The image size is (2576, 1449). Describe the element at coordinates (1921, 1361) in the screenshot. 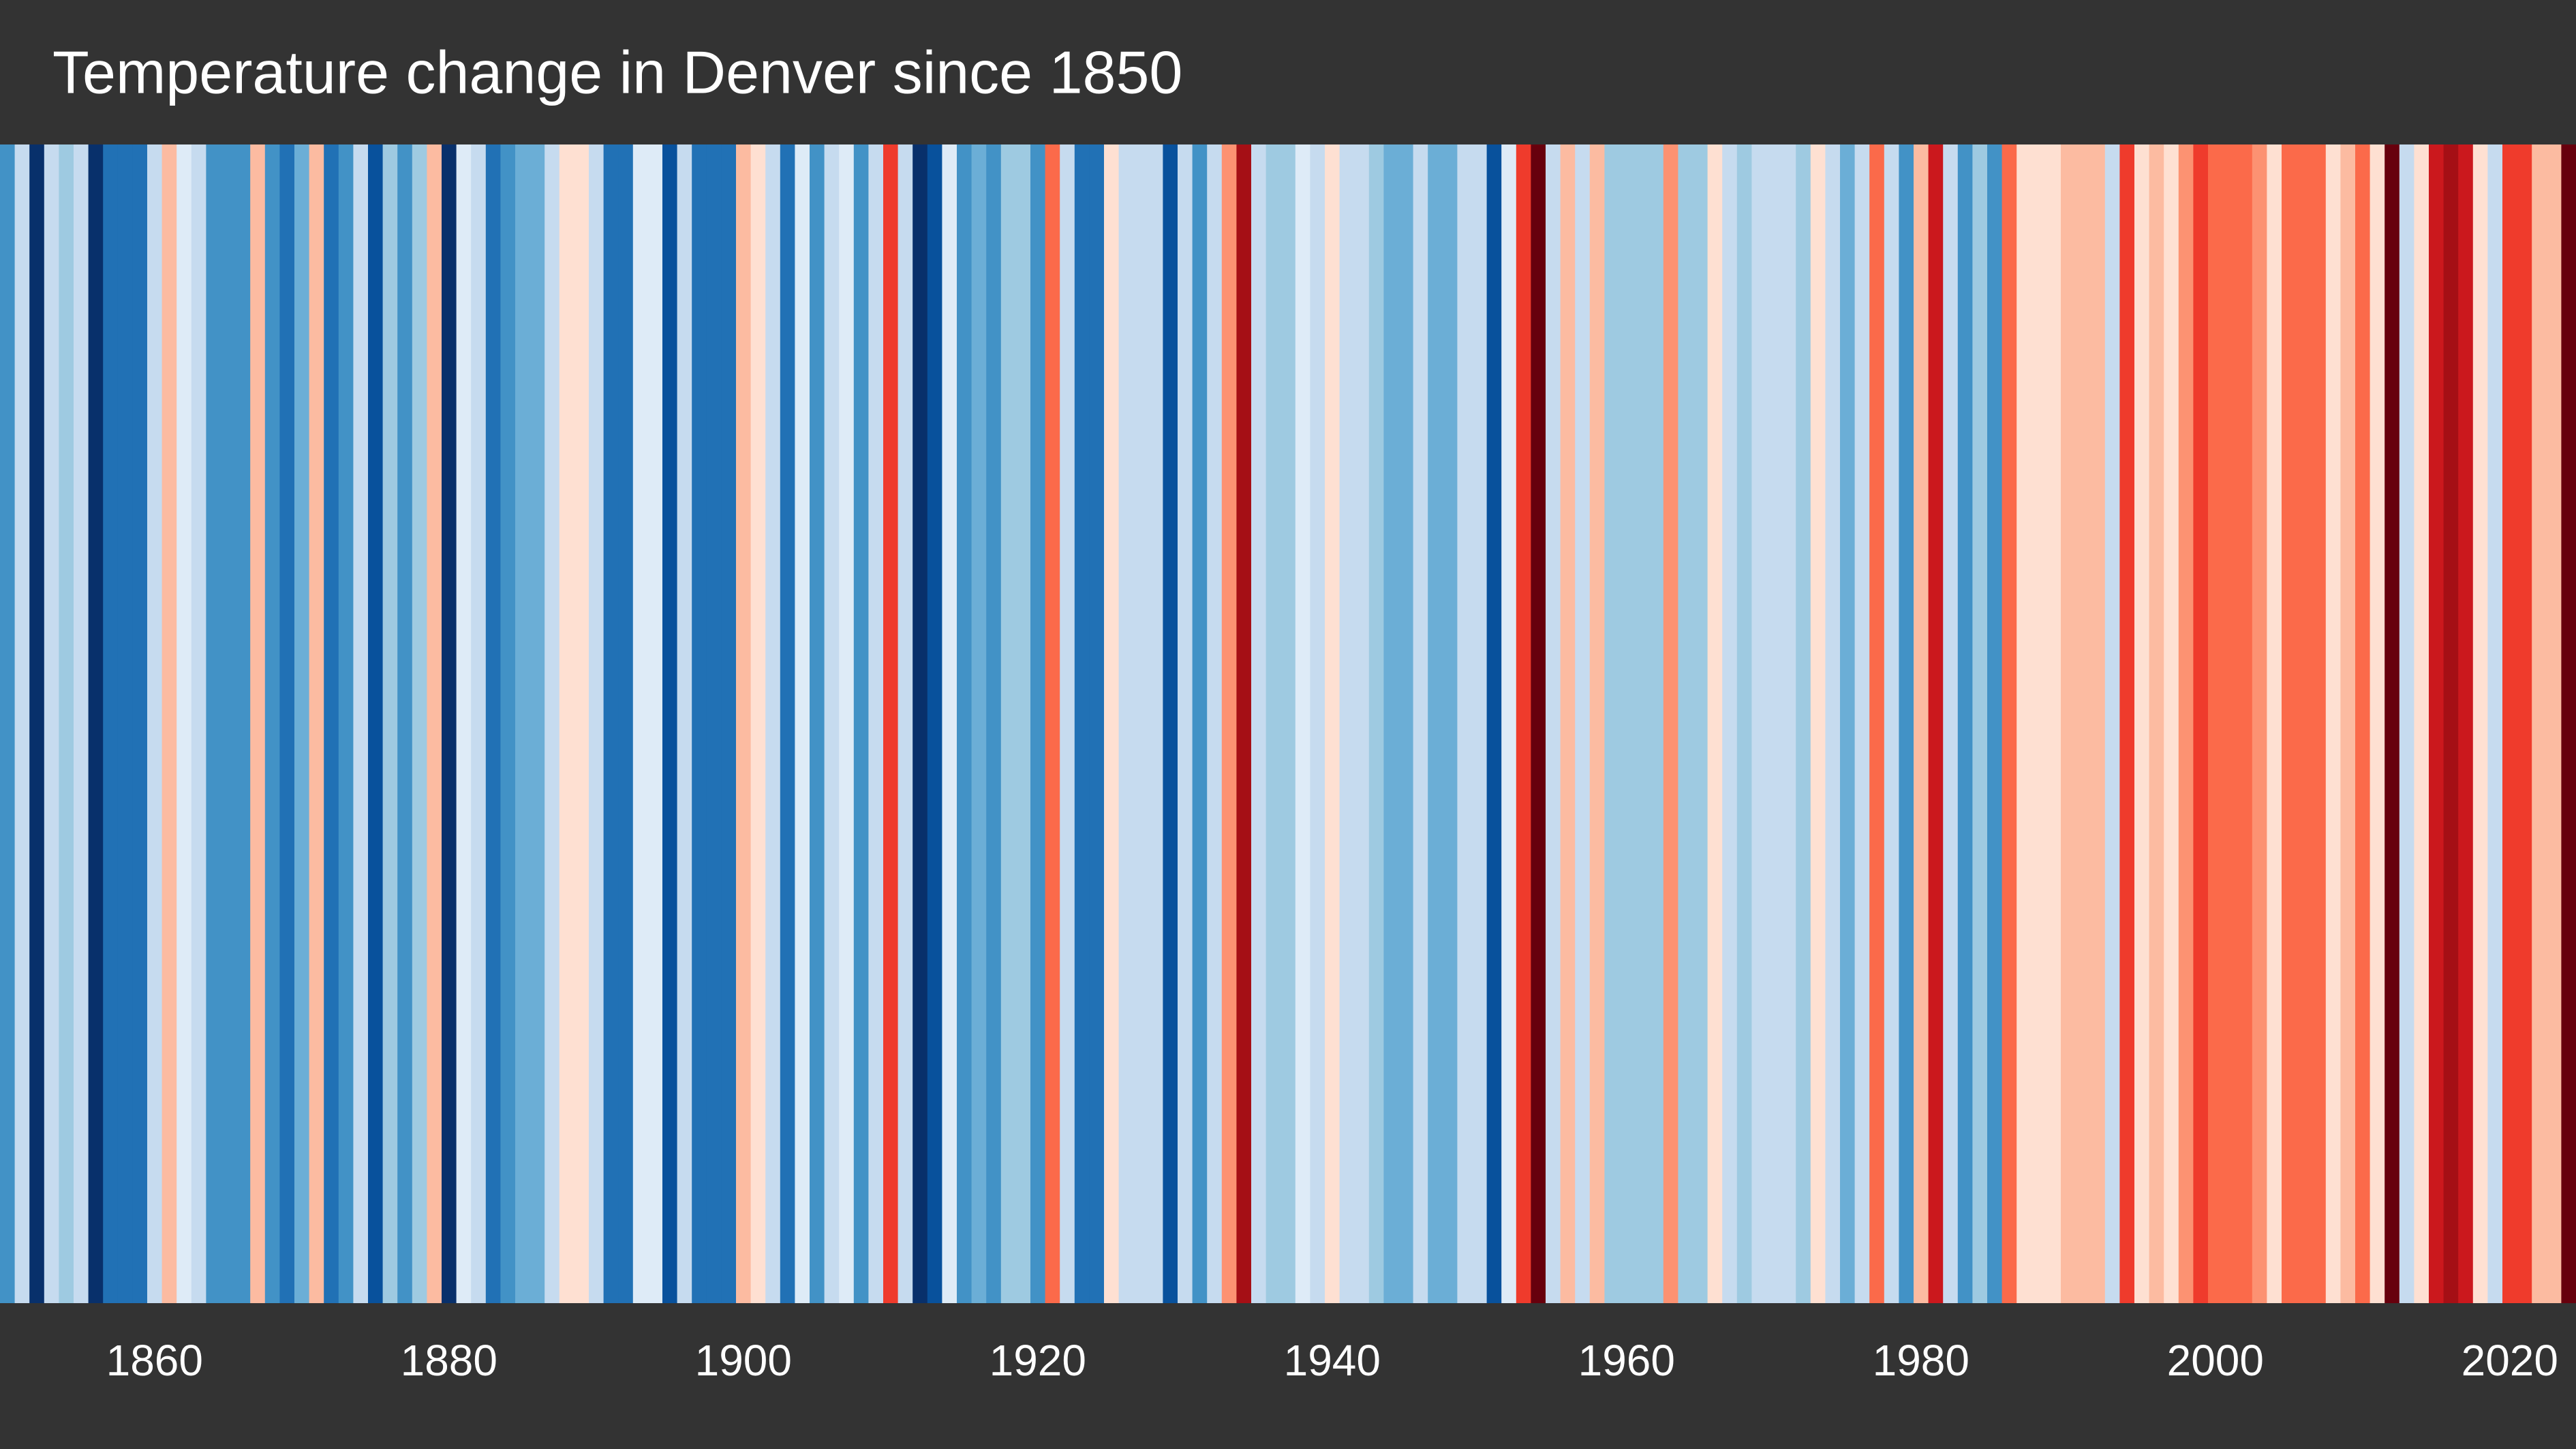

I see `x-tick-label: 1980` at that location.